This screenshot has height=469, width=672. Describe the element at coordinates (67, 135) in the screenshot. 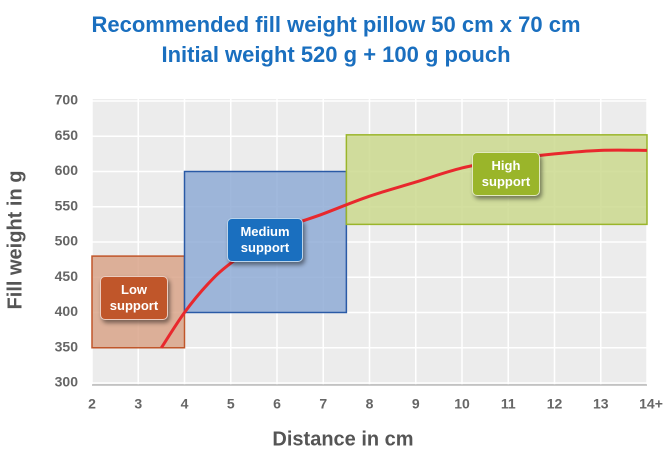

I see `y-tick-label: 650` at that location.